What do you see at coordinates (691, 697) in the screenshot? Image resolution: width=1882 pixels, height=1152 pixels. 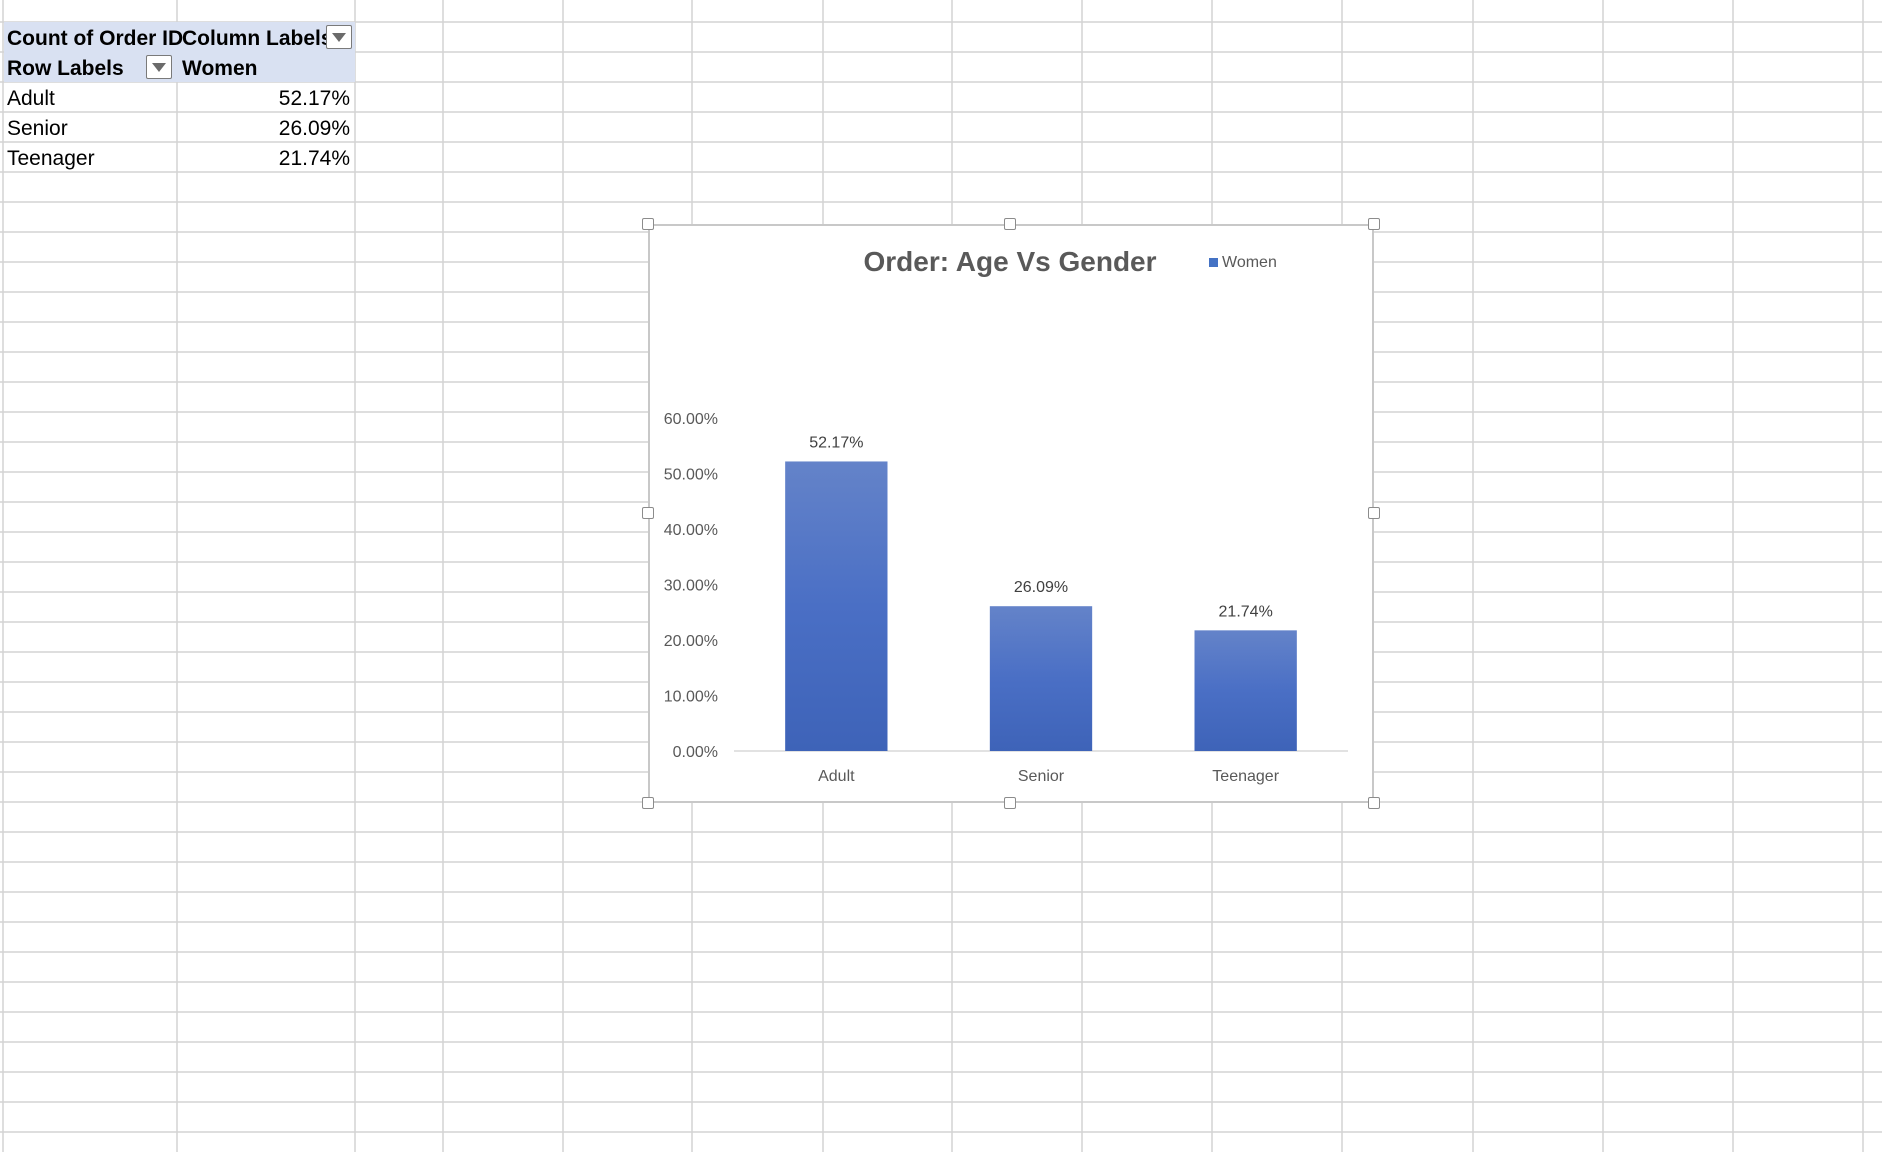 I see `y-tick-label: 10.00%` at bounding box center [691, 697].